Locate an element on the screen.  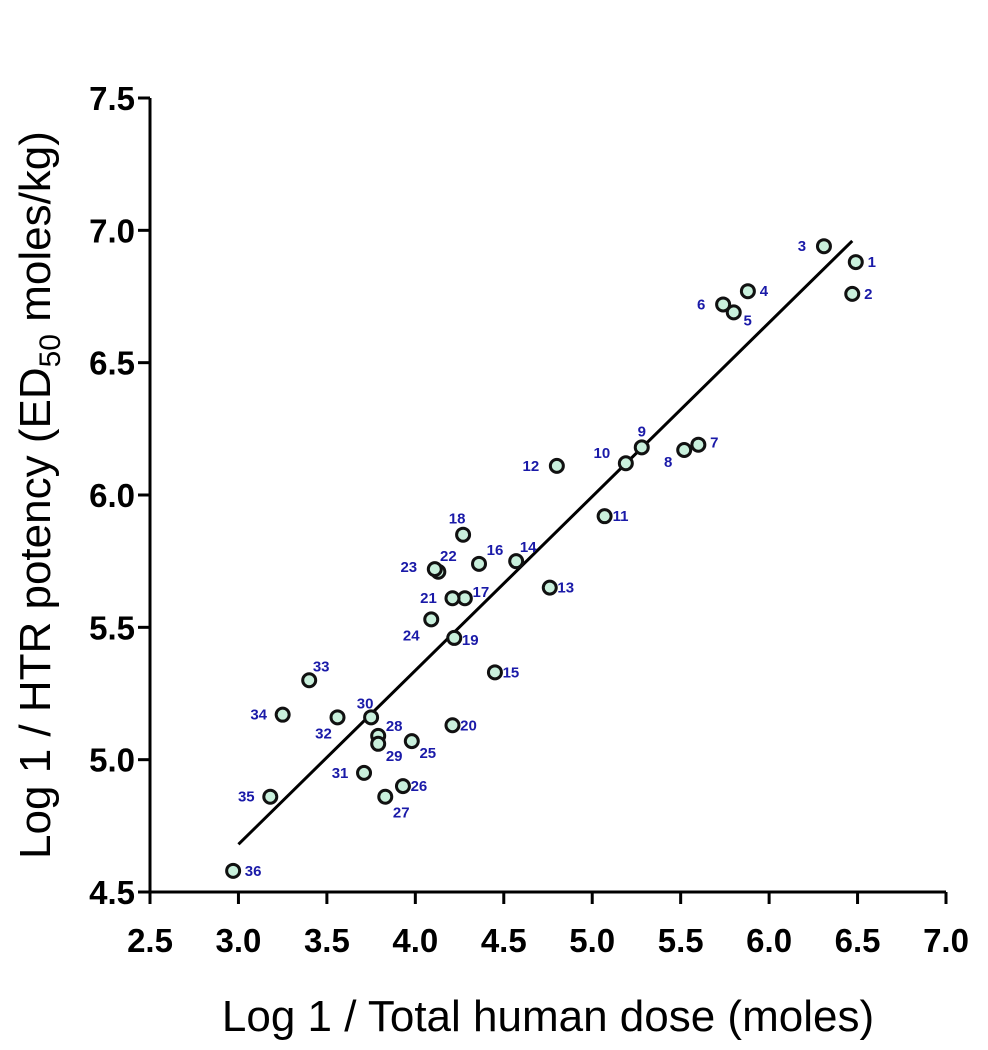
data-point-label: 10 is located at coordinates (601, 453).